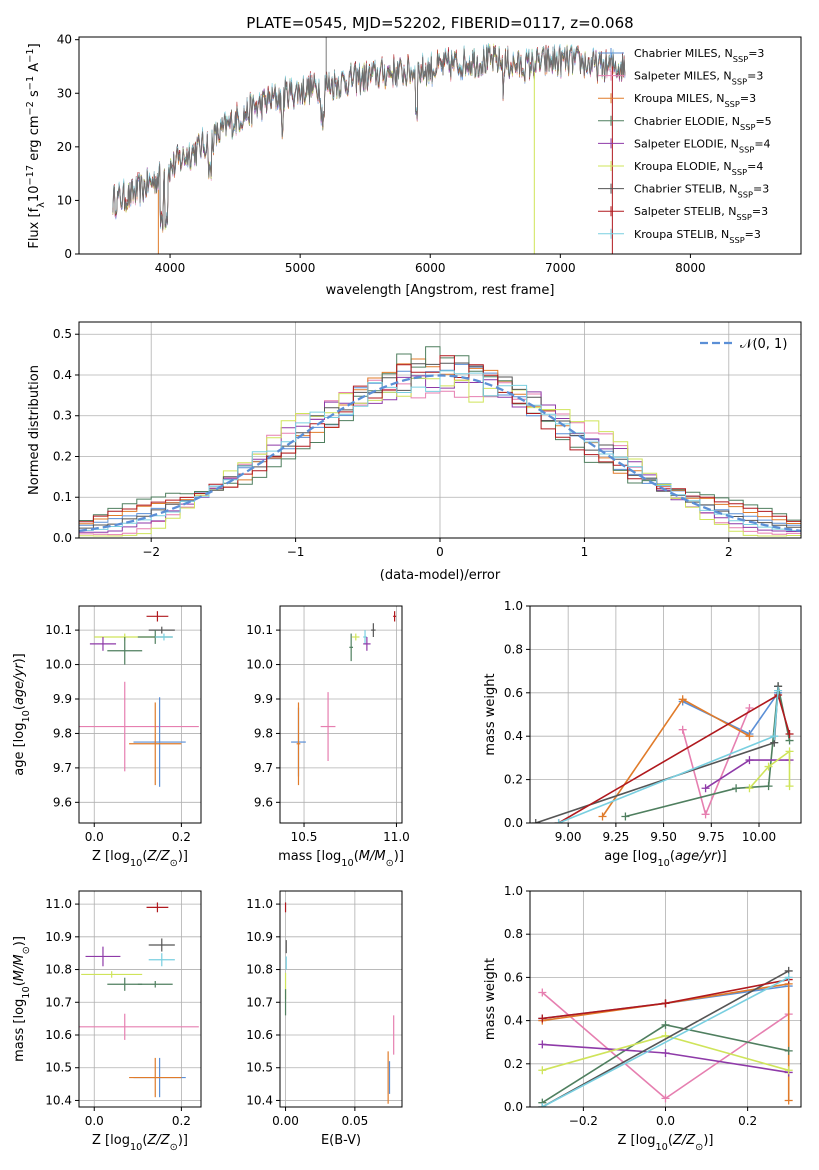 Image resolution: width=819 pixels, height=1170 pixels. I want to click on legend-label: Salpeter STELIB, NSSP=3, so click(701, 213).